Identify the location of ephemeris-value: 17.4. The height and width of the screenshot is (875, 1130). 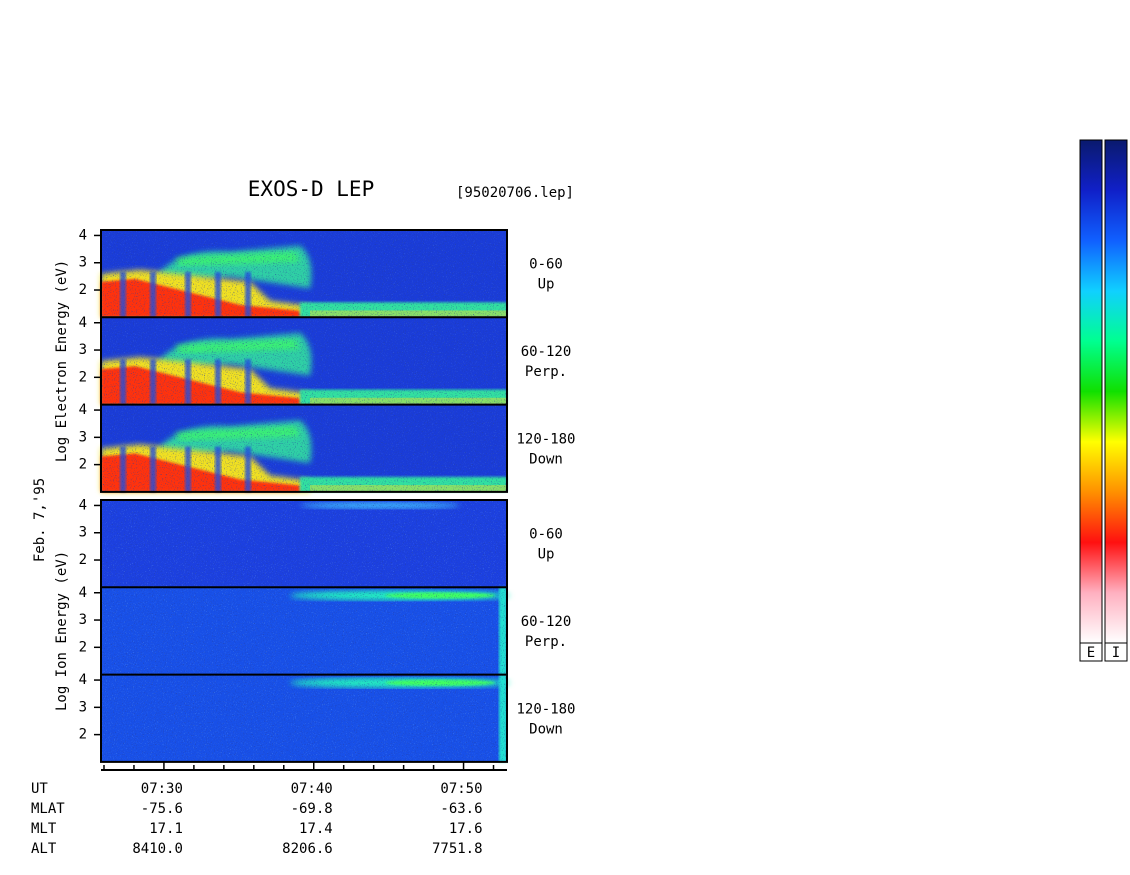
(316, 829).